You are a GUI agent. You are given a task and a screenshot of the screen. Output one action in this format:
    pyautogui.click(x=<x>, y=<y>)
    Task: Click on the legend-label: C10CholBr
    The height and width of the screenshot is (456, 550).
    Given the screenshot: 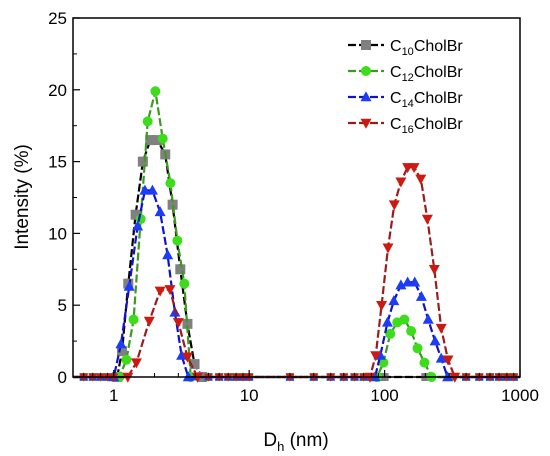 What is the action you would take?
    pyautogui.click(x=426, y=48)
    